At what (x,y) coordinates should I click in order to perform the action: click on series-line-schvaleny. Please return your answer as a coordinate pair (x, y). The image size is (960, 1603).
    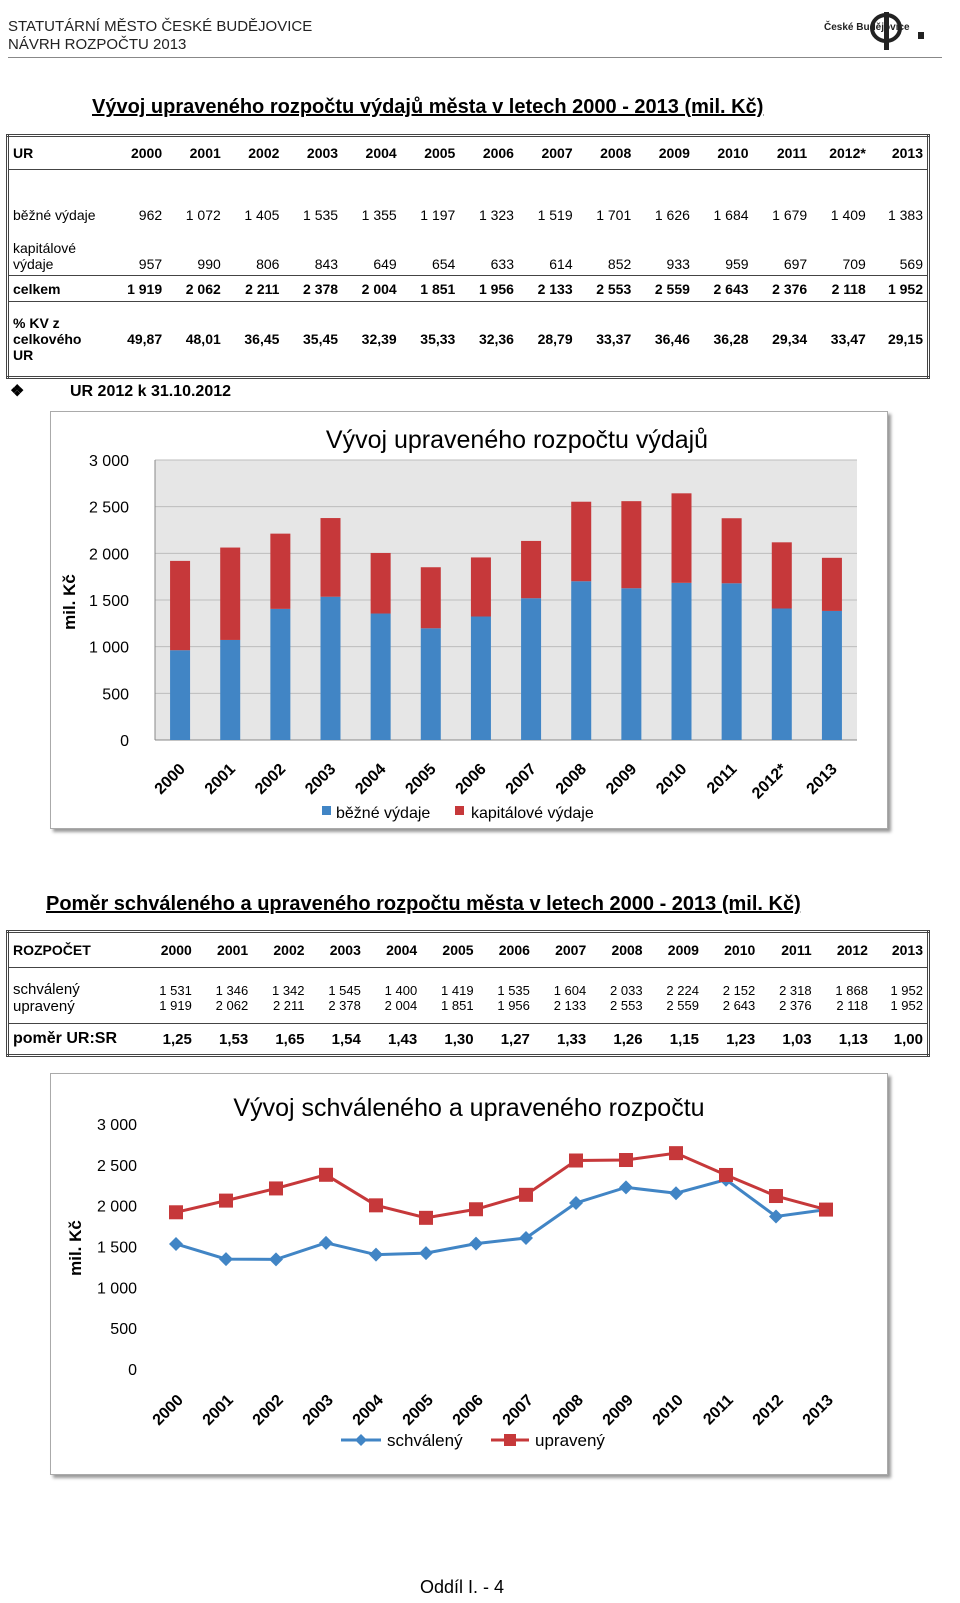
    Looking at the image, I should click on (501, 1219).